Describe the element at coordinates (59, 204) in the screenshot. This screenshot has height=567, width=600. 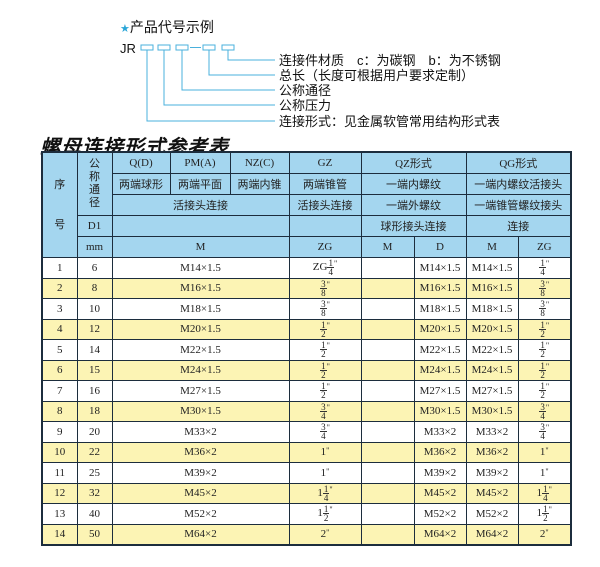
I see `header-seq: 序号` at that location.